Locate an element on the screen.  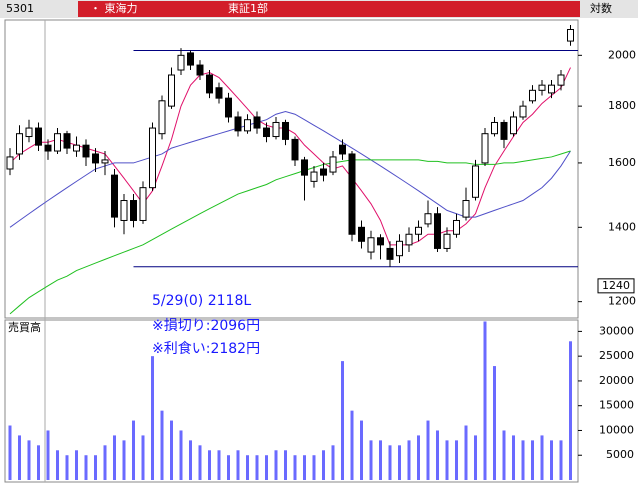
volume-title: 売買高 is located at coordinates (24, 327).